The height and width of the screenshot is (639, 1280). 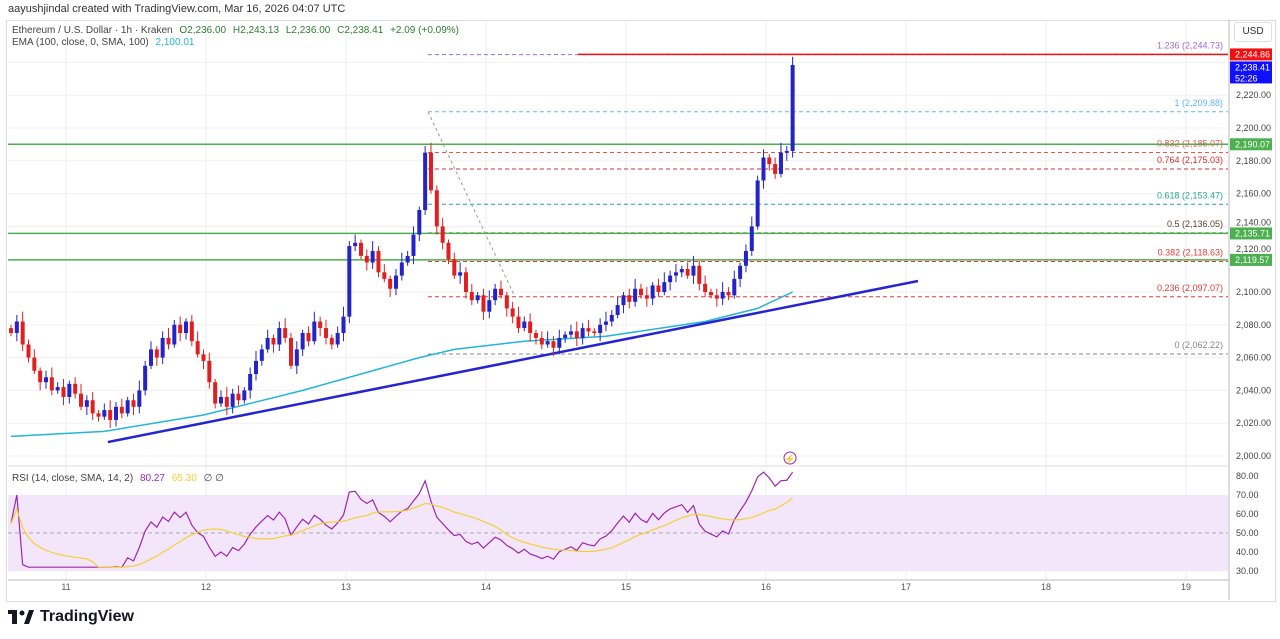 I want to click on price-label: 2,244.86, so click(x=1252, y=54).